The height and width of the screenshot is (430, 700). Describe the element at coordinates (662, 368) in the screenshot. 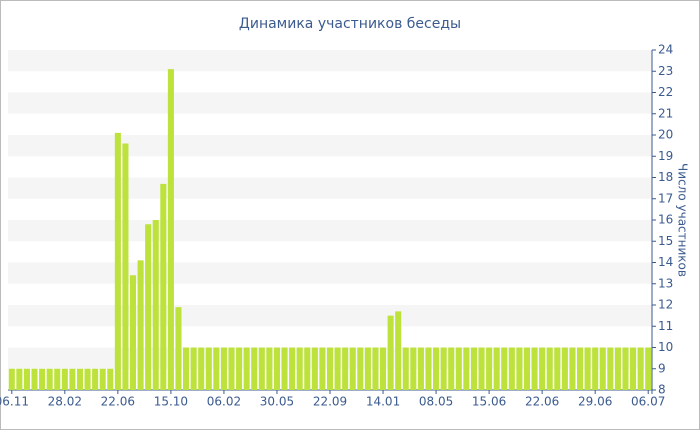

I see `y-tick-label: 9` at that location.